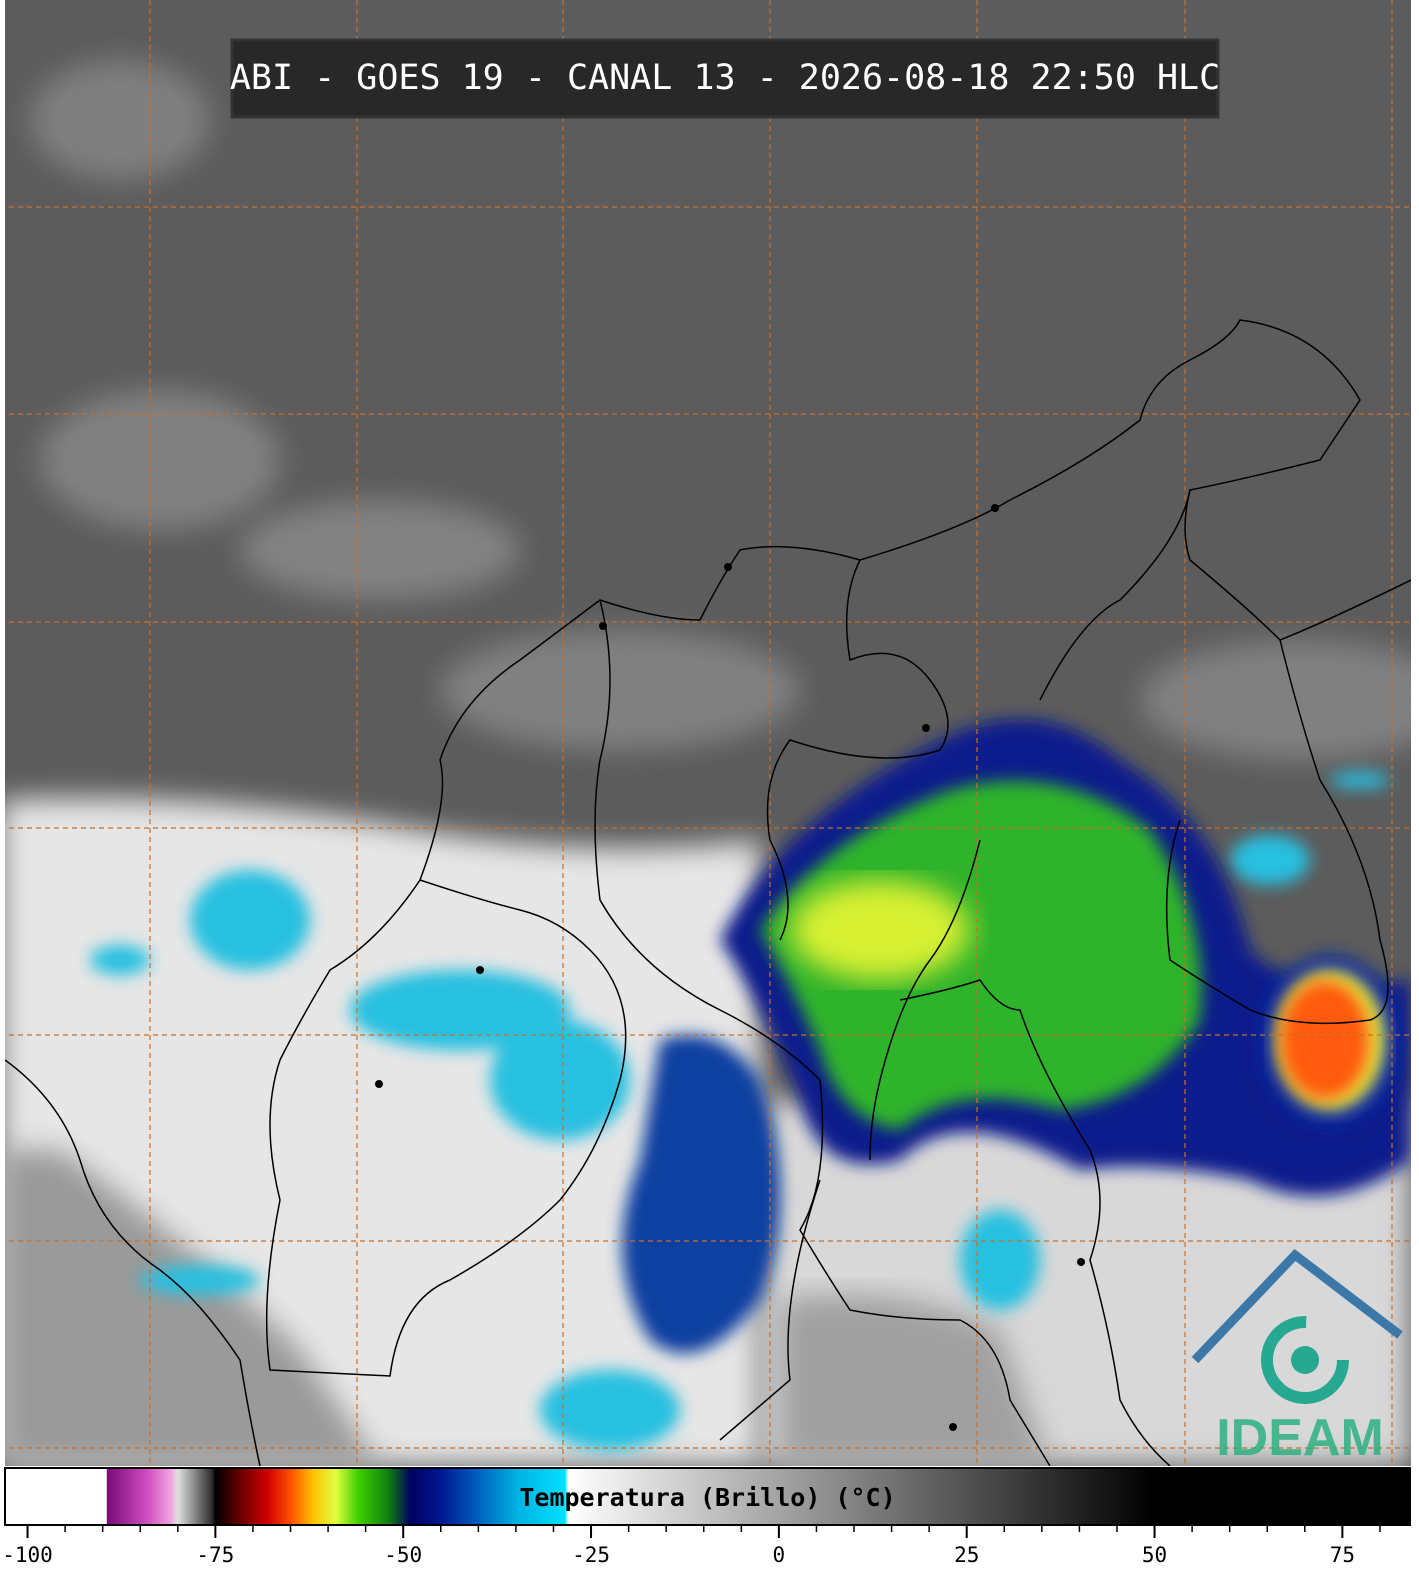  I want to click on x-tick-label: -75, so click(215, 1555).